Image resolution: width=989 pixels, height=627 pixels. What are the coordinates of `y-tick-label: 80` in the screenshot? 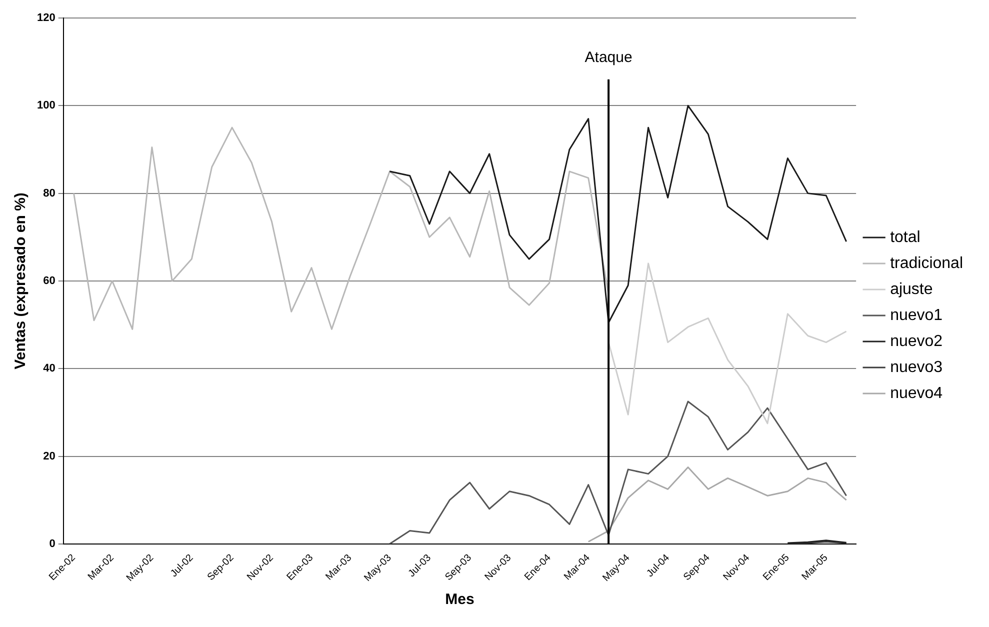 It's located at (49, 193).